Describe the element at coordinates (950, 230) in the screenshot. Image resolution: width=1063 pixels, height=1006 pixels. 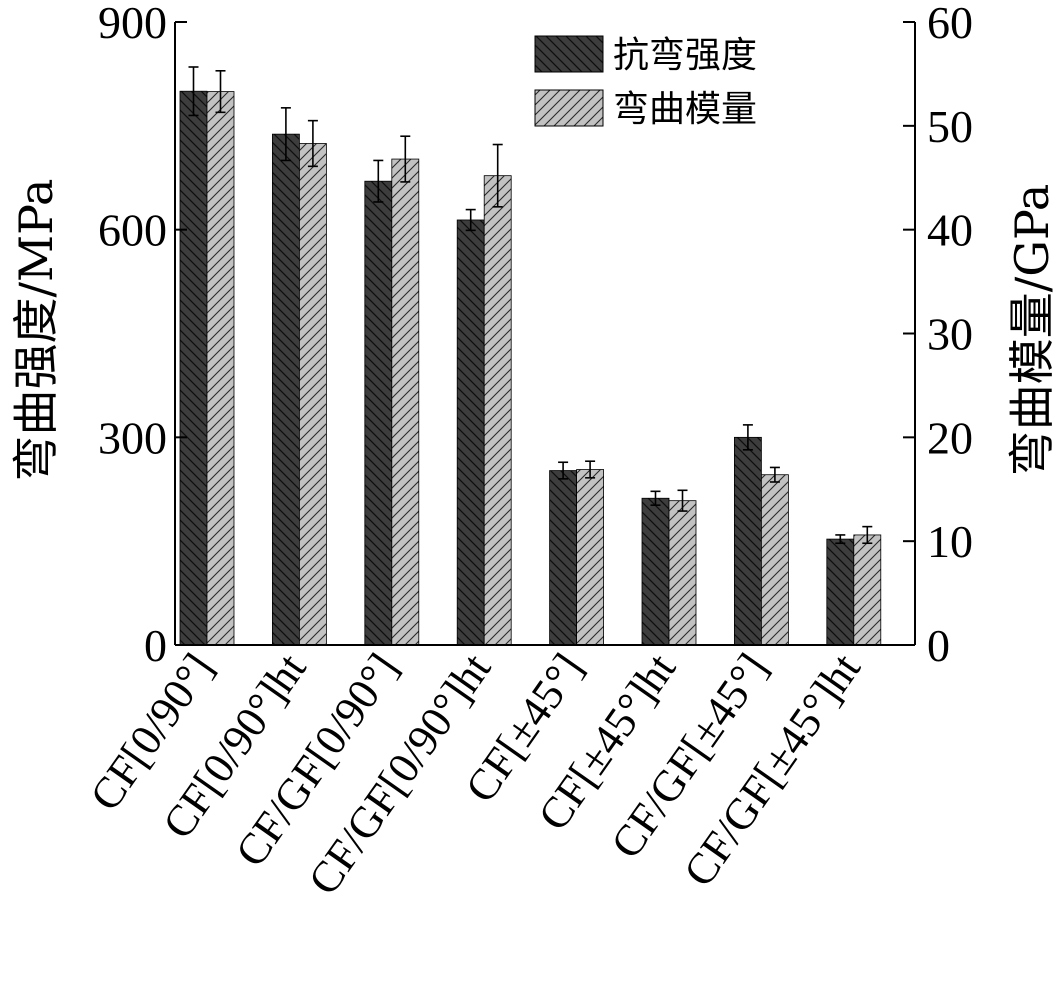
I see `right-tick-label: 40` at that location.